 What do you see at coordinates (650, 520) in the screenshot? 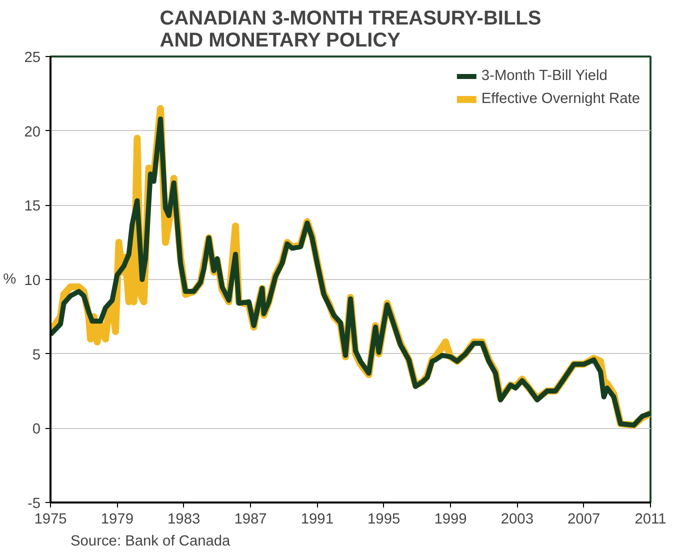
I see `x-tick-label: 2011` at bounding box center [650, 520].